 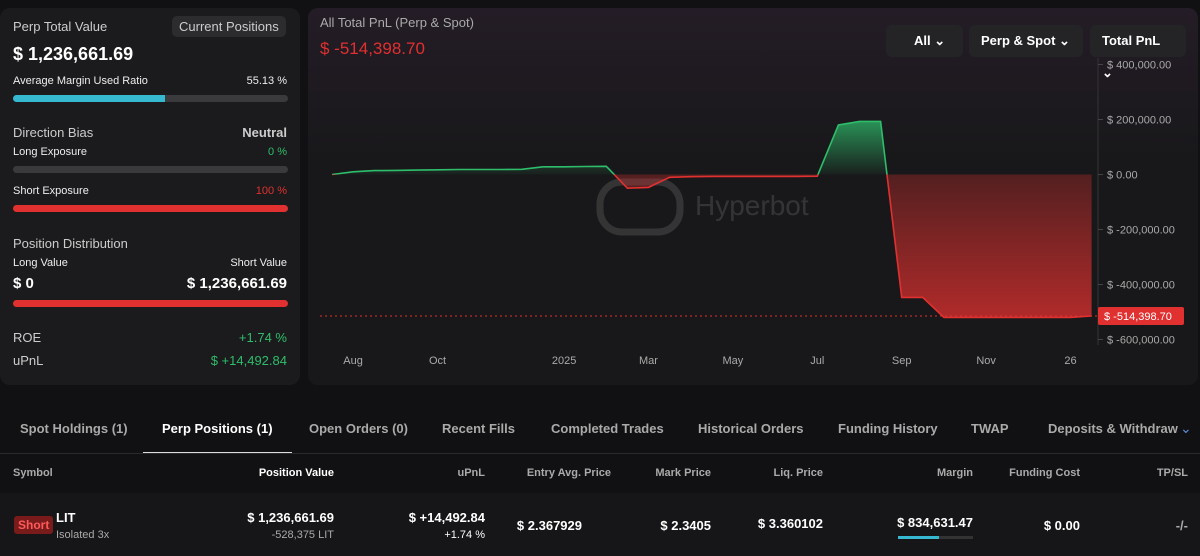 I want to click on column-header: Margin, so click(x=954, y=473).